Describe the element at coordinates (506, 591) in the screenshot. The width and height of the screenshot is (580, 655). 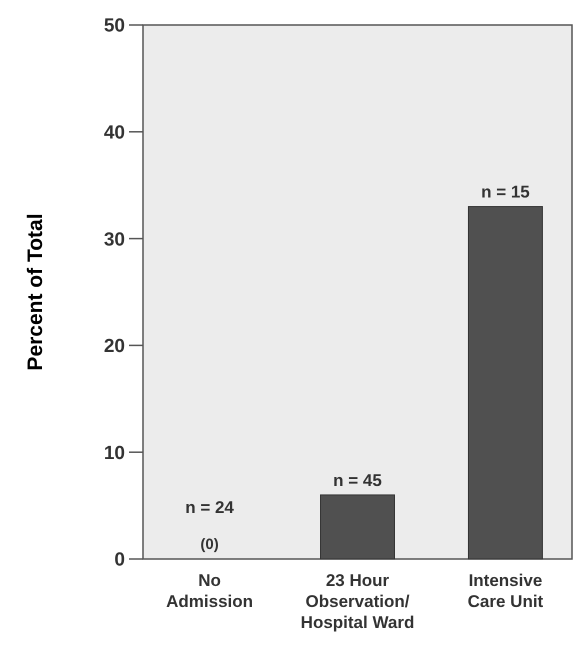
I see `x-tick-label: Intensive Care Unit` at that location.